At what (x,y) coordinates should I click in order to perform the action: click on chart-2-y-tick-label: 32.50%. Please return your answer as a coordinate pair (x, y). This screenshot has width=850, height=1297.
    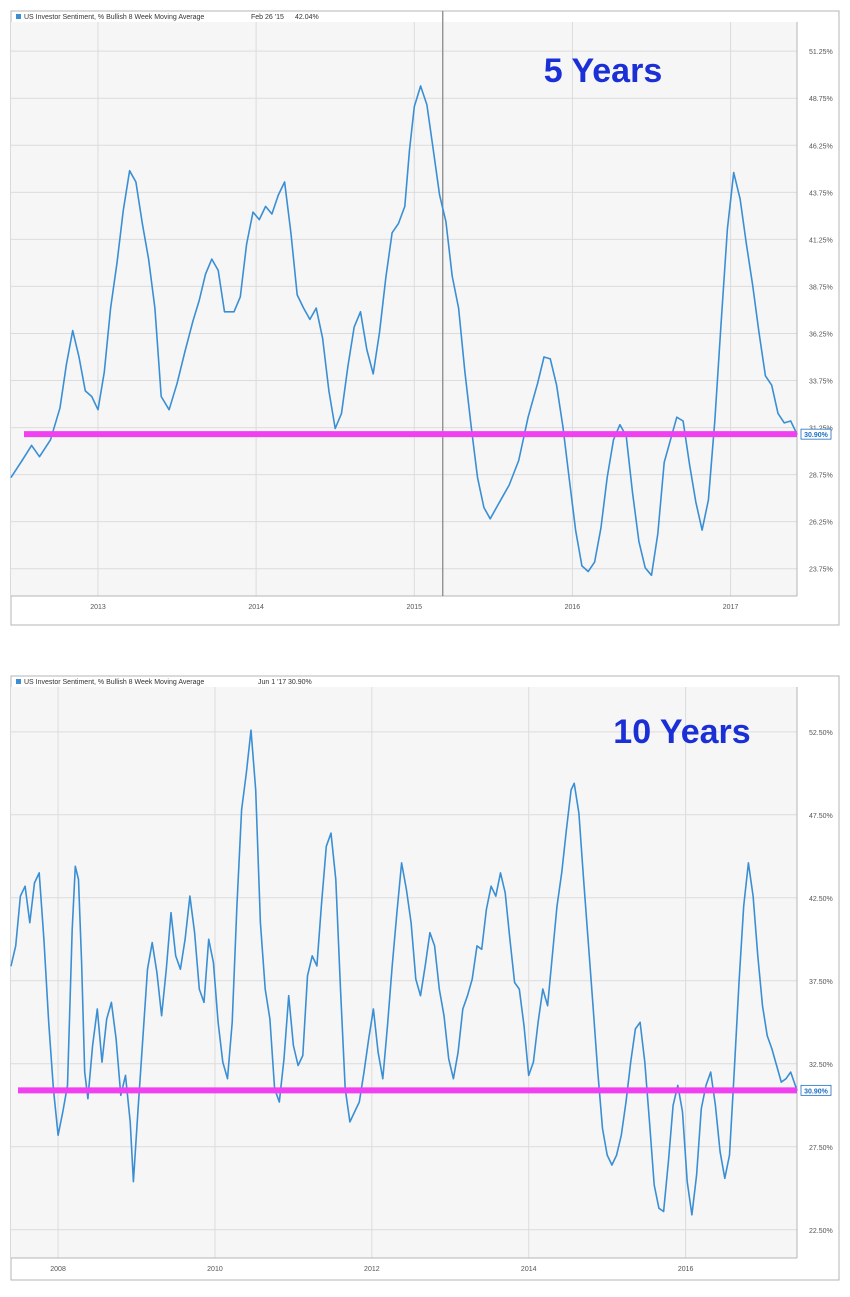
    Looking at the image, I should click on (821, 1065).